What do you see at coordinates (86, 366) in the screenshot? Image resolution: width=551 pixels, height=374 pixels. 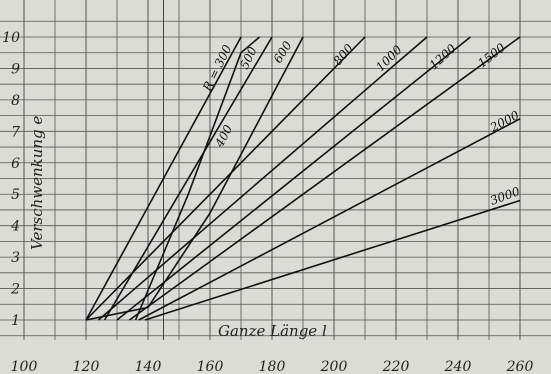 I see `x-tick-label: 120` at bounding box center [86, 366].